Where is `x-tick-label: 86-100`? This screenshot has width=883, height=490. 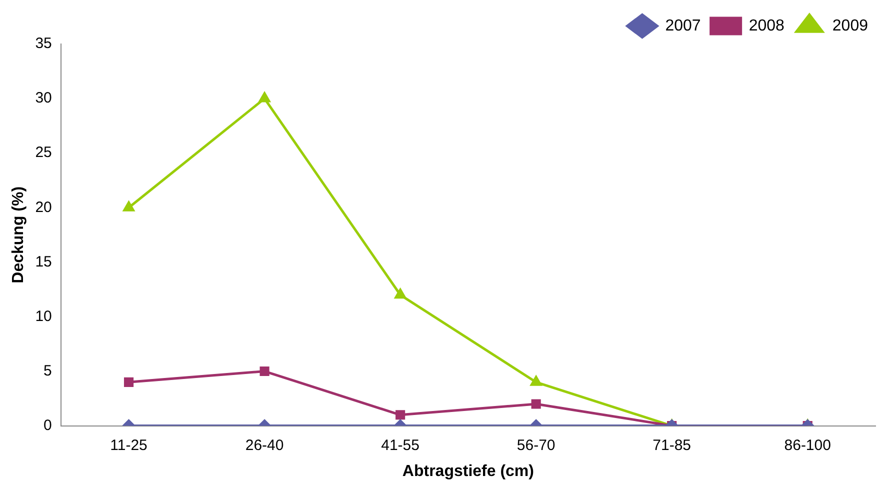
x-tick-label: 86-100 is located at coordinates (807, 445).